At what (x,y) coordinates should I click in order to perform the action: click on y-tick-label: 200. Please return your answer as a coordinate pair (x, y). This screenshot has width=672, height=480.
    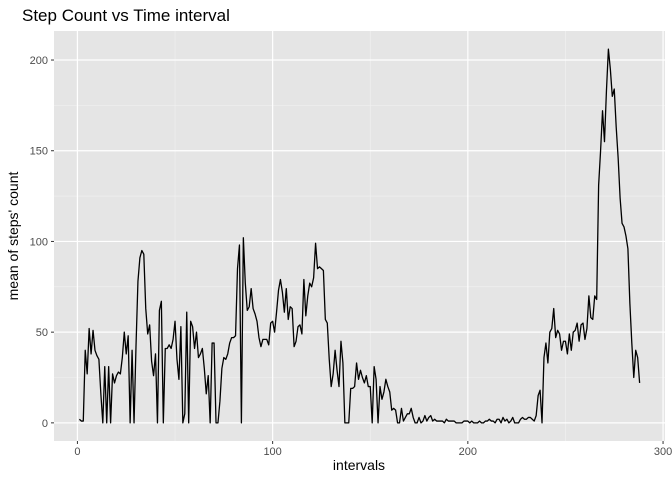
    Looking at the image, I should click on (39, 61).